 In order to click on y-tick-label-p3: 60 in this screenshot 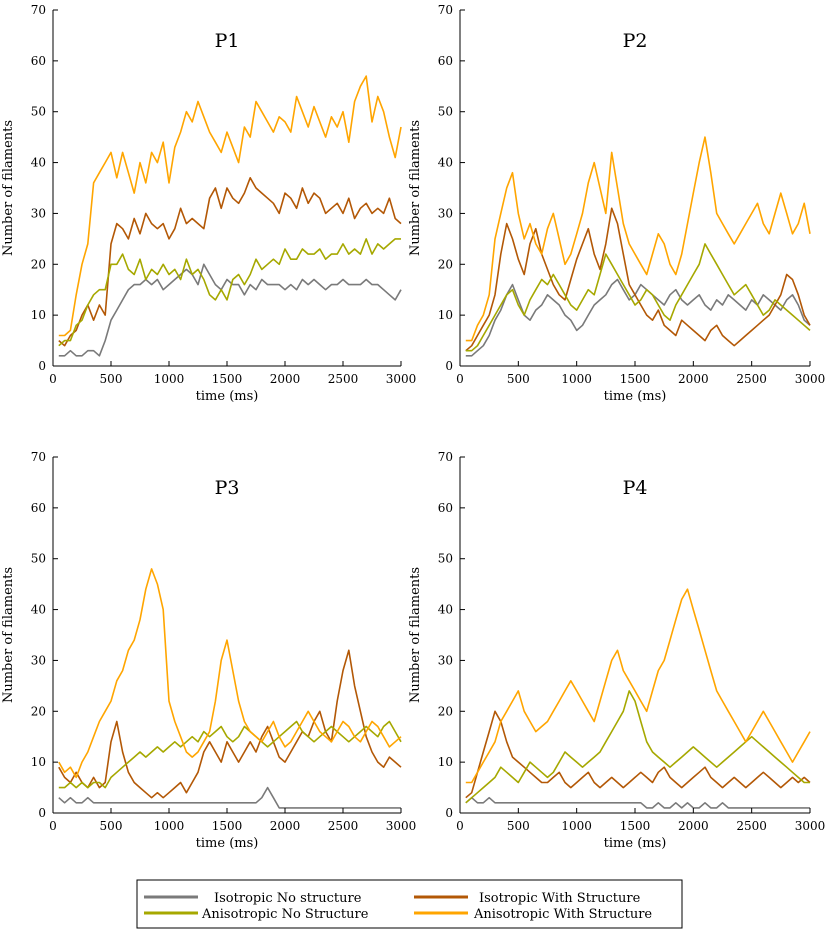, I will do `click(38, 508)`.